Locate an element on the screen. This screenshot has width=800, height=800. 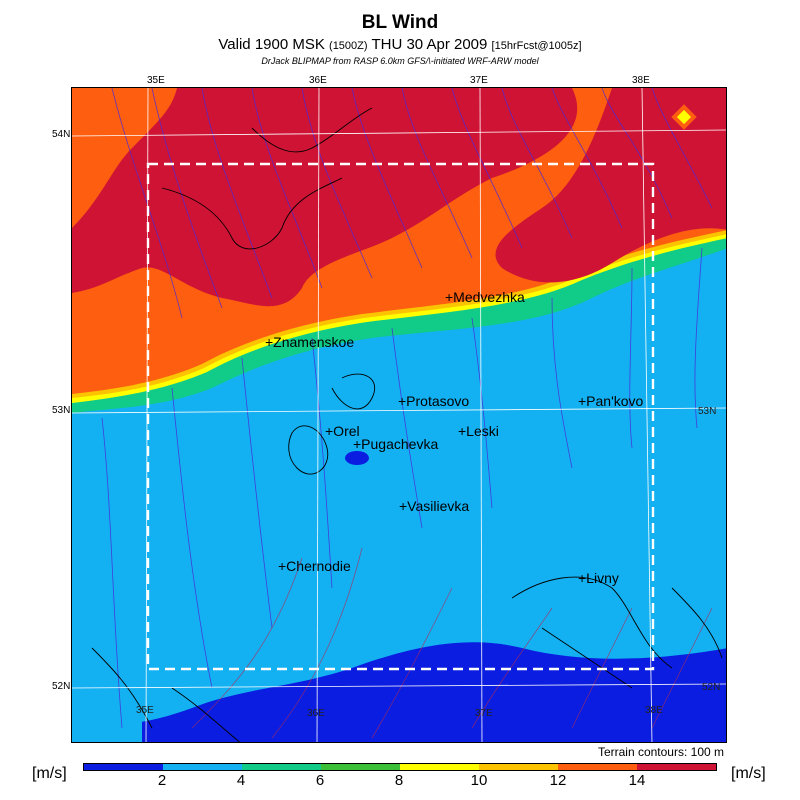
lon-label-bottom: 37E is located at coordinates (484, 713).